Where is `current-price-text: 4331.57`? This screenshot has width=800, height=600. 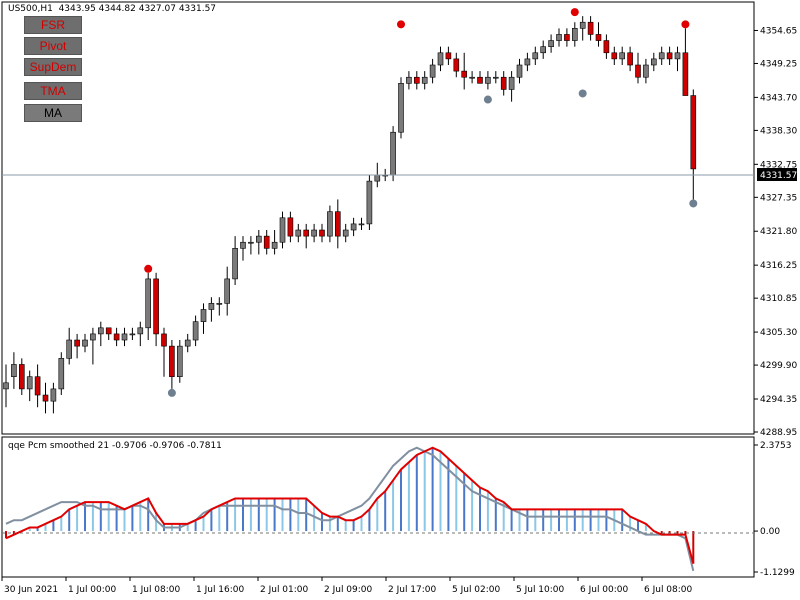
current-price-text: 4331.57 is located at coordinates (778, 176).